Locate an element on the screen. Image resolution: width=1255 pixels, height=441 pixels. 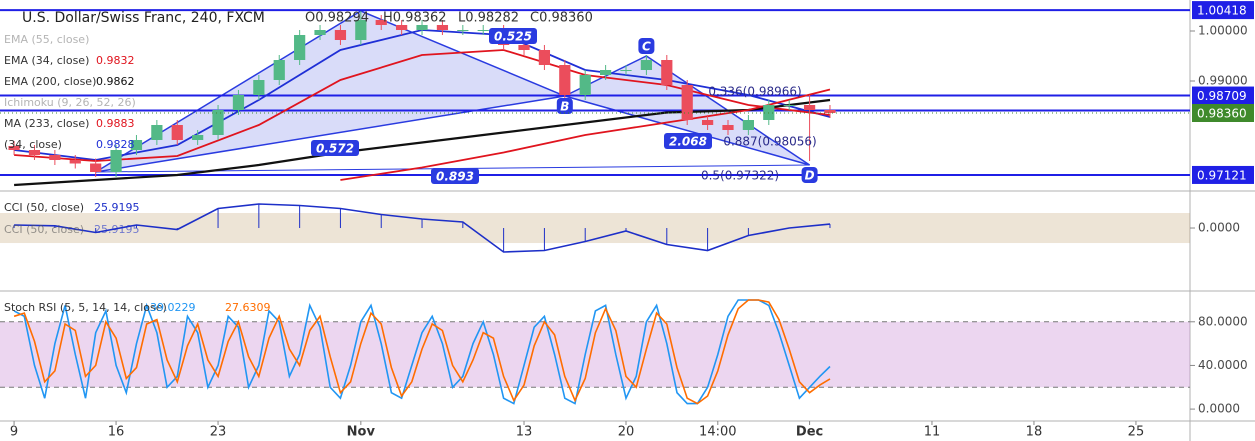
legend-value: 0.9862 is located at coordinates (115, 81).